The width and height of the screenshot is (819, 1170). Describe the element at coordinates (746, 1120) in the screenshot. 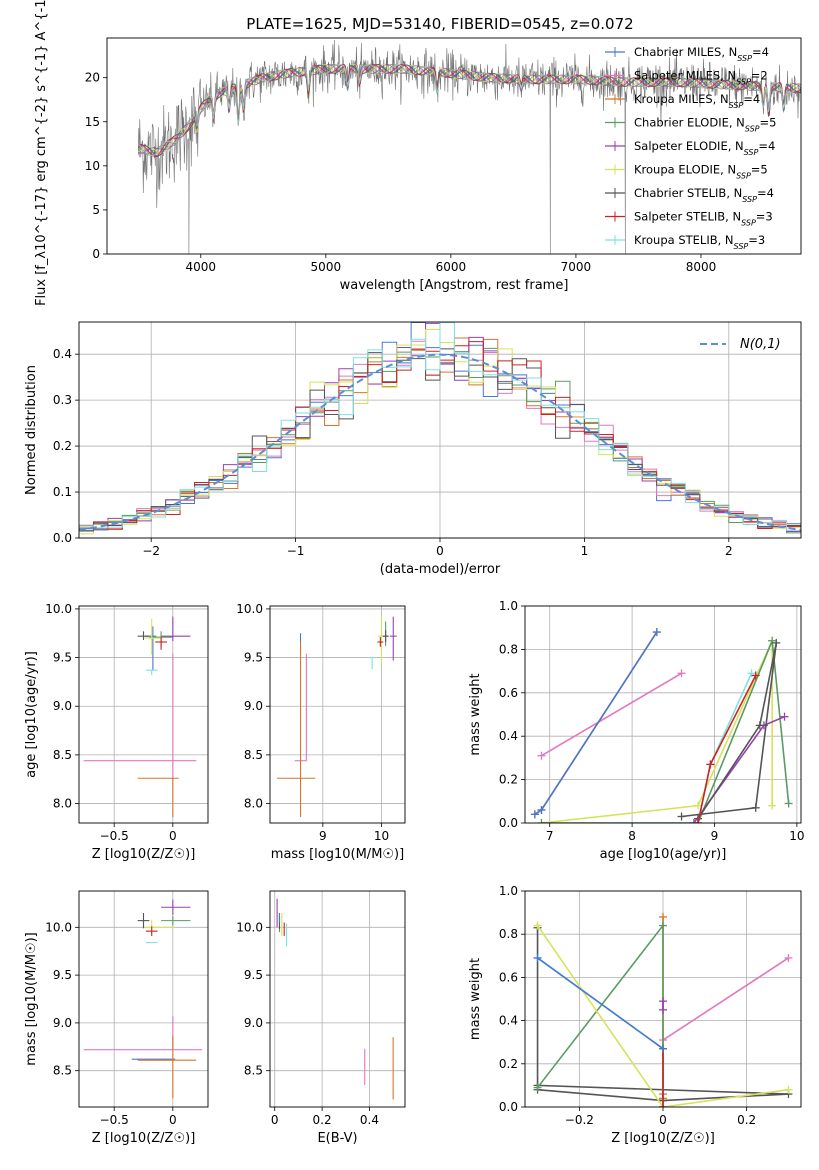

I see `x-tick-label: 0.2` at that location.